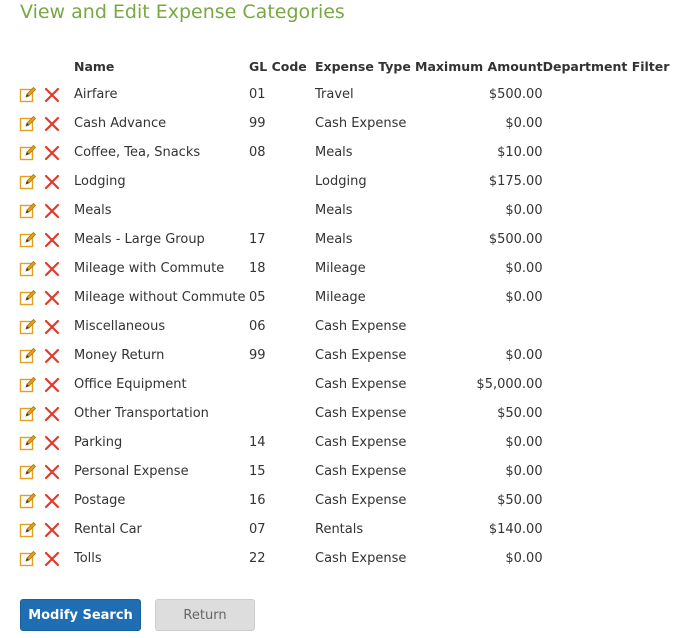 The image size is (695, 638). Describe the element at coordinates (257, 558) in the screenshot. I see `cell-gl-code: 22` at that location.